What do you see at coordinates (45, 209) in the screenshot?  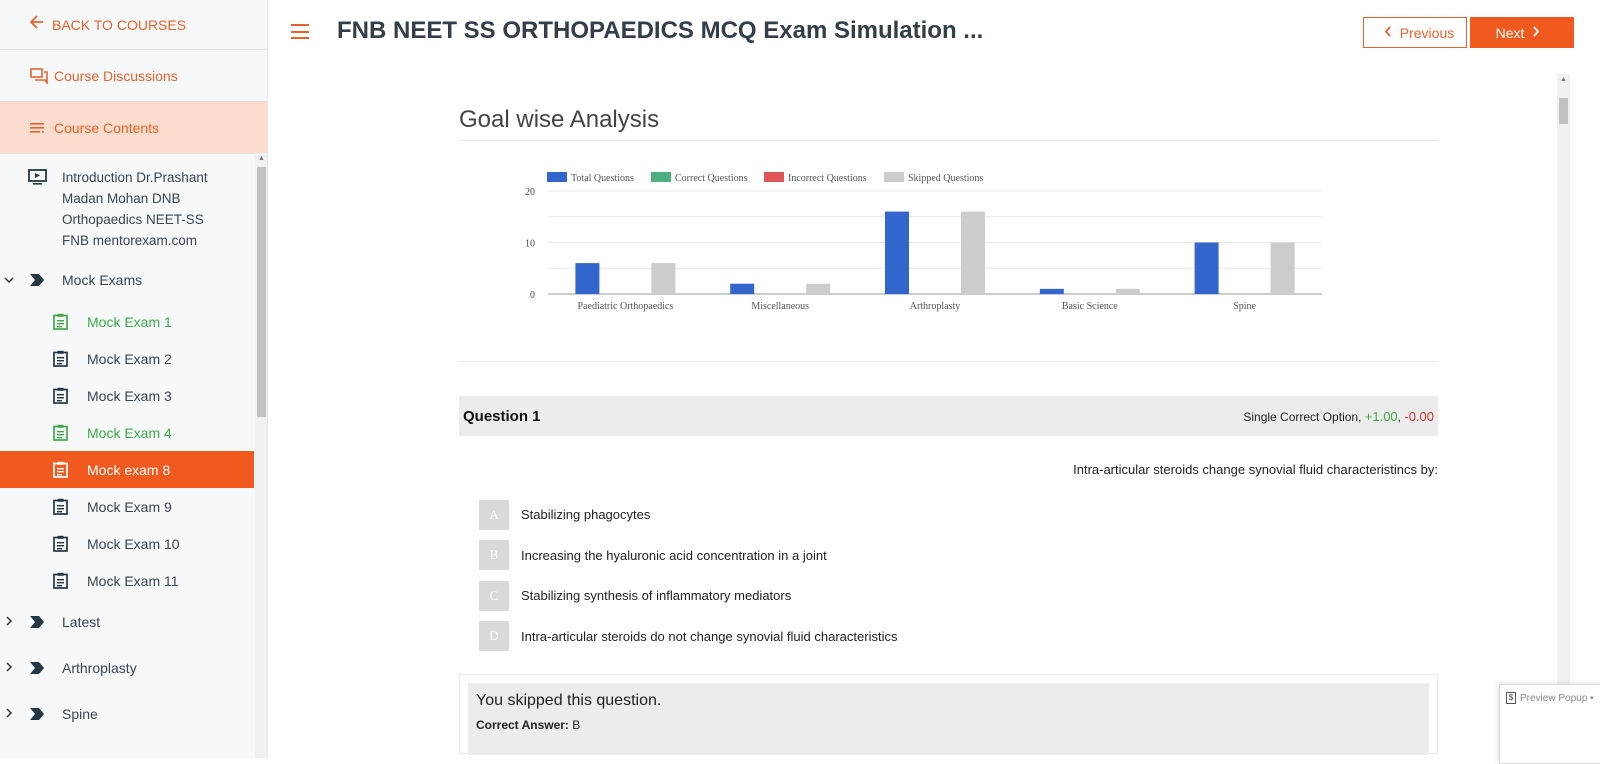 I see `video-icon` at bounding box center [45, 209].